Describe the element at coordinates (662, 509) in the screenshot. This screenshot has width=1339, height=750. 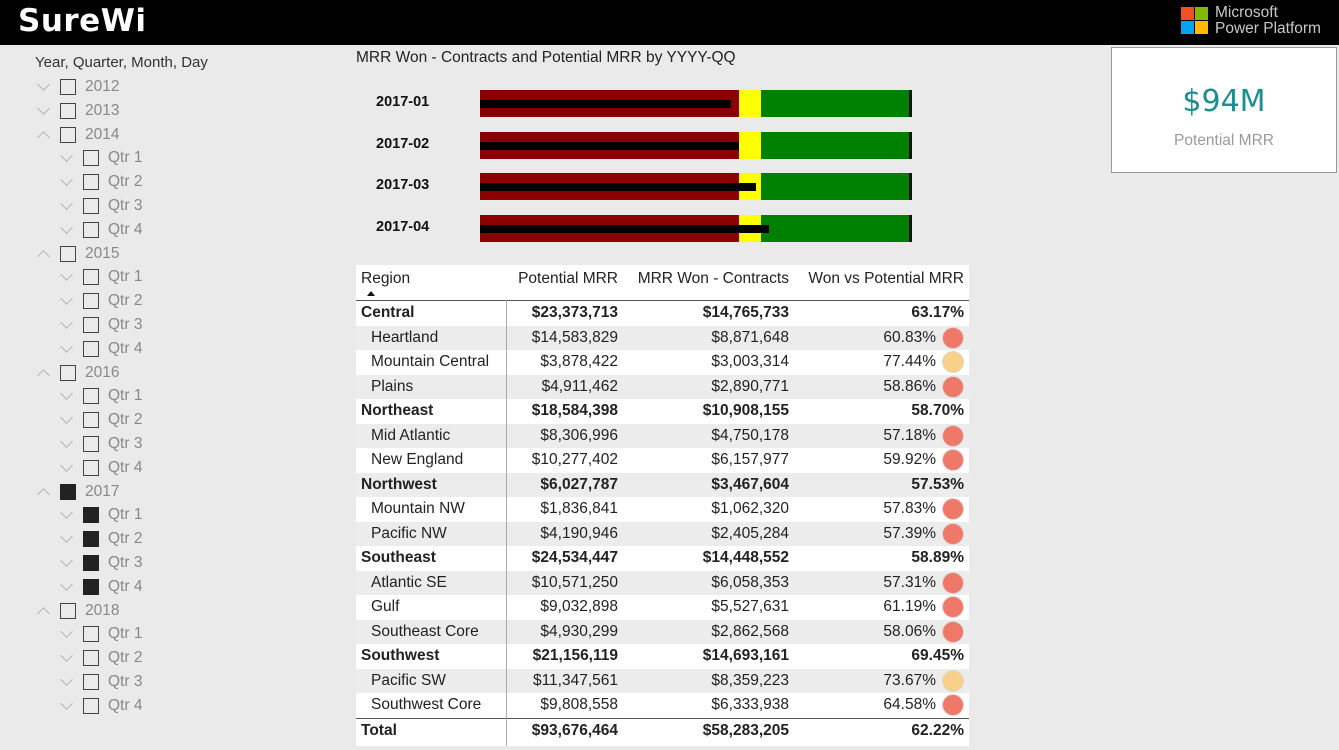
I see `table-row: Mountain NW $1,836,841 $1,062,320 57.83%` at that location.